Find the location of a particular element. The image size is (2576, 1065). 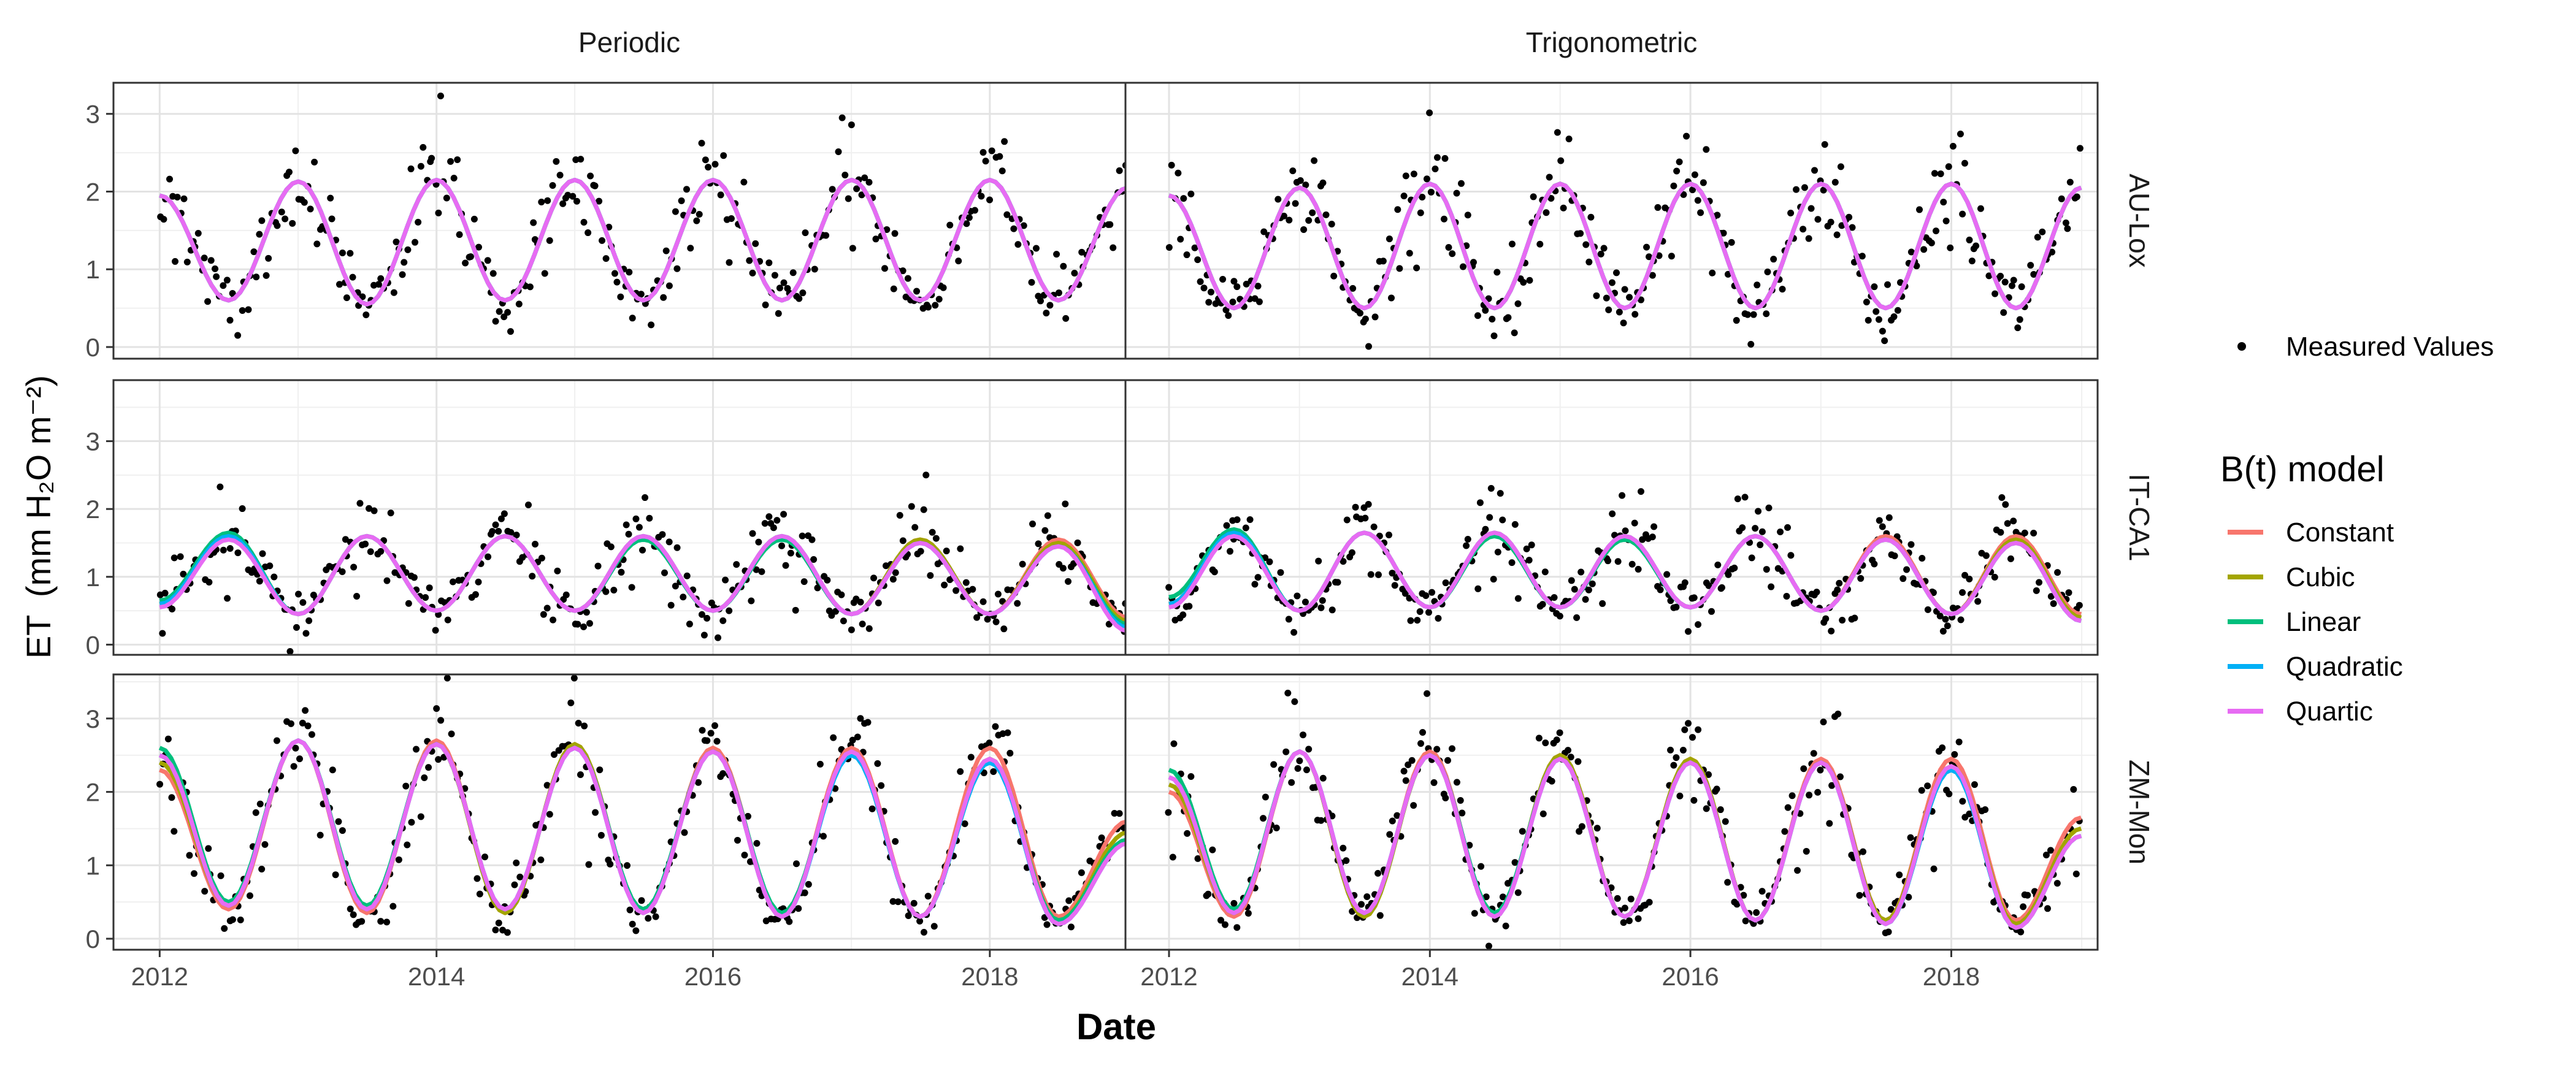

legend-item-label: Quartic is located at coordinates (2329, 712).